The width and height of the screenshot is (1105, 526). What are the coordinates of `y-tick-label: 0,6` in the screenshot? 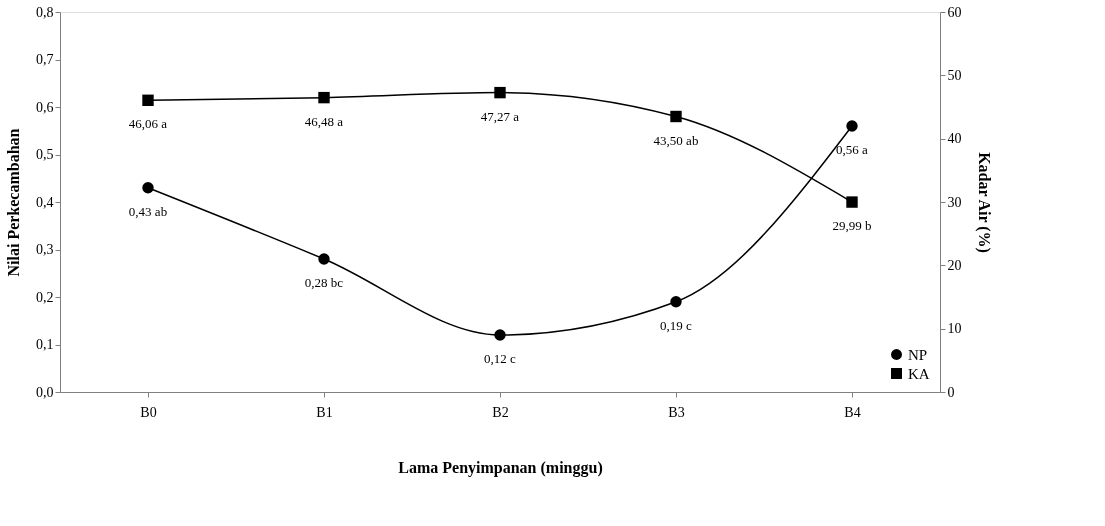 It's located at (45, 107).